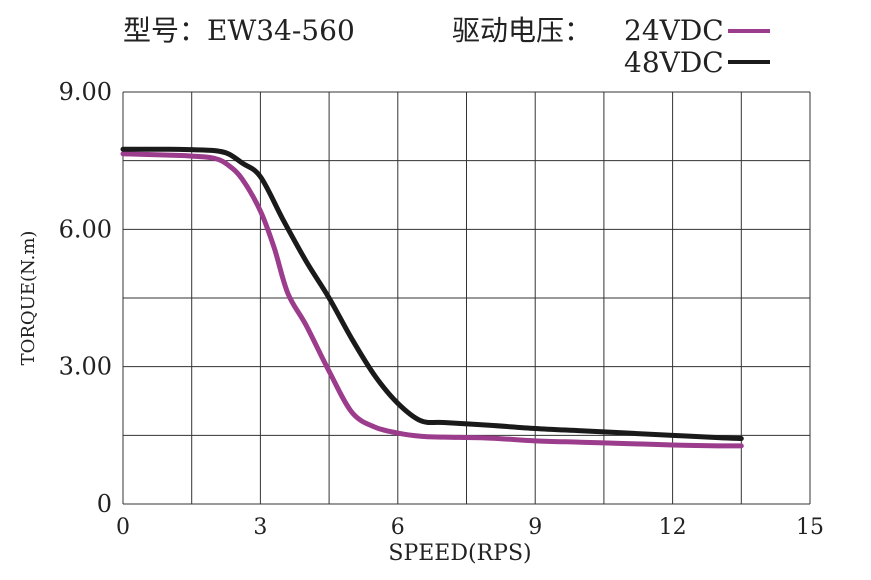 This screenshot has height=580, width=871. Describe the element at coordinates (674, 62) in the screenshot. I see `legend-label-48vdc: 48VDC` at that location.